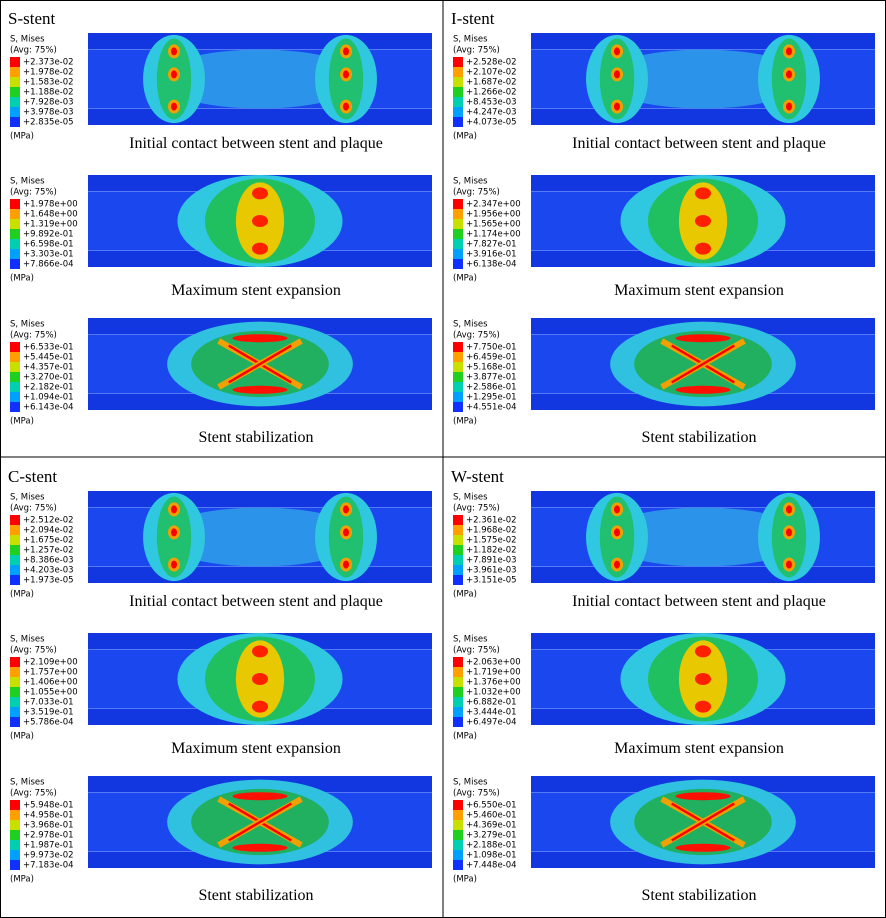 The image size is (886, 918). What do you see at coordinates (491, 703) in the screenshot?
I see `legend-level: +6.882e-01` at bounding box center [491, 703].